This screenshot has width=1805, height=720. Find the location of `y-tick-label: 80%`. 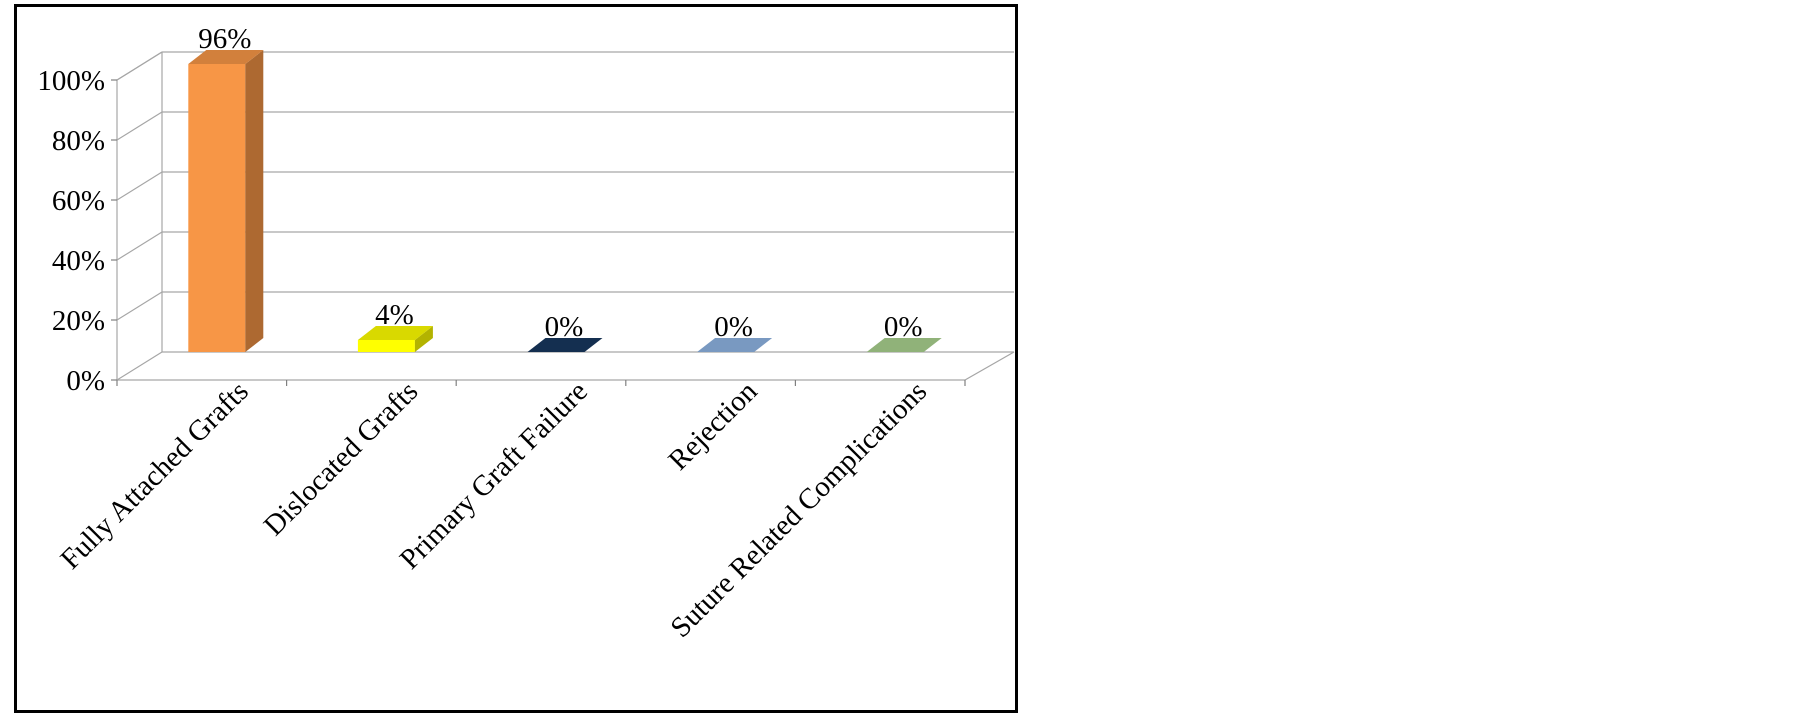

y-tick-label: 80% is located at coordinates (78, 141).